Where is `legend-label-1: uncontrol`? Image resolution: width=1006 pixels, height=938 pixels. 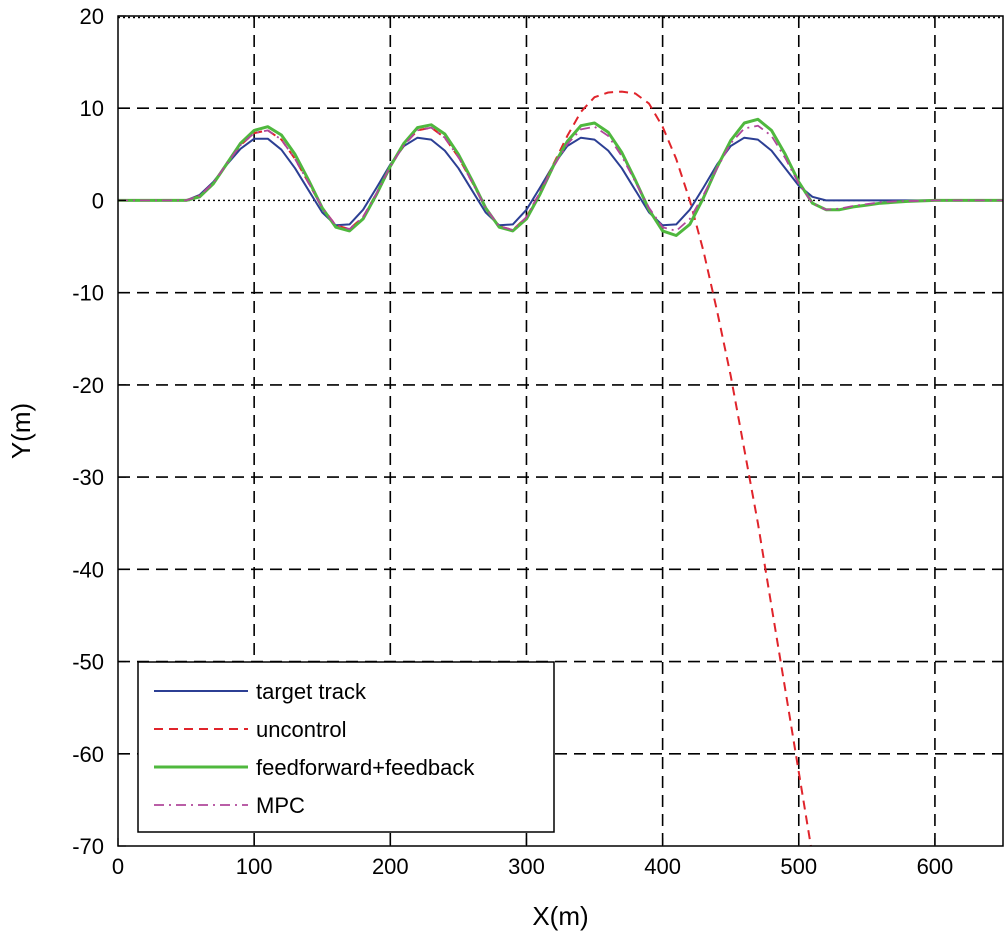
legend-label-1: uncontrol is located at coordinates (301, 729).